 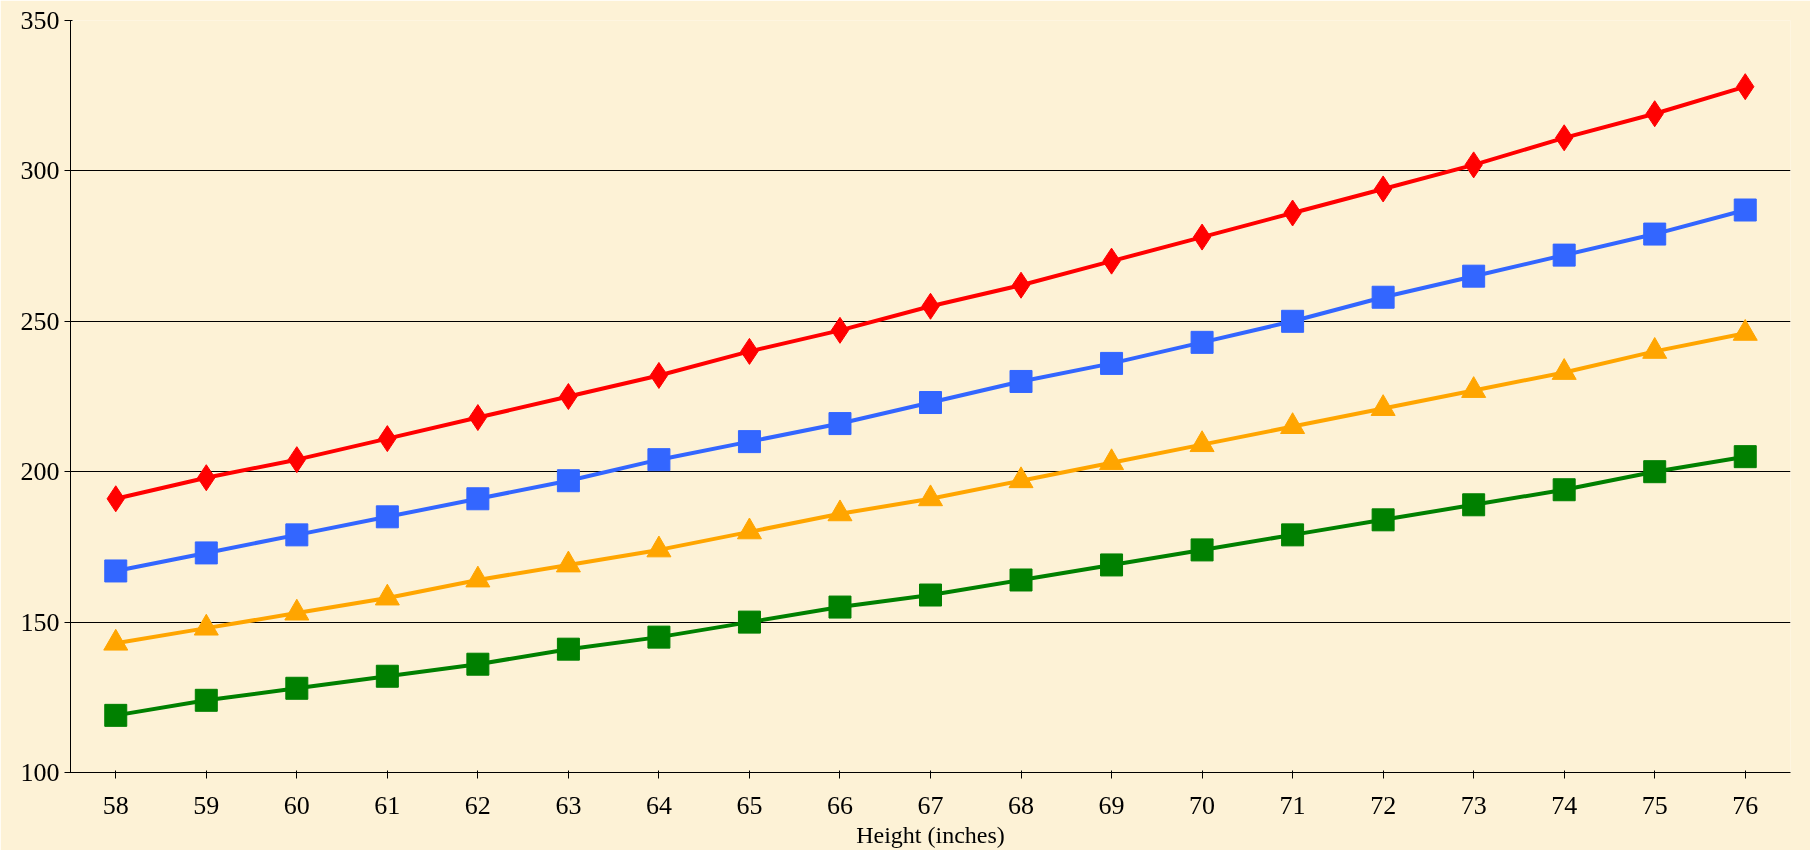 I want to click on x-tick-label: 68, so click(x=1021, y=805).